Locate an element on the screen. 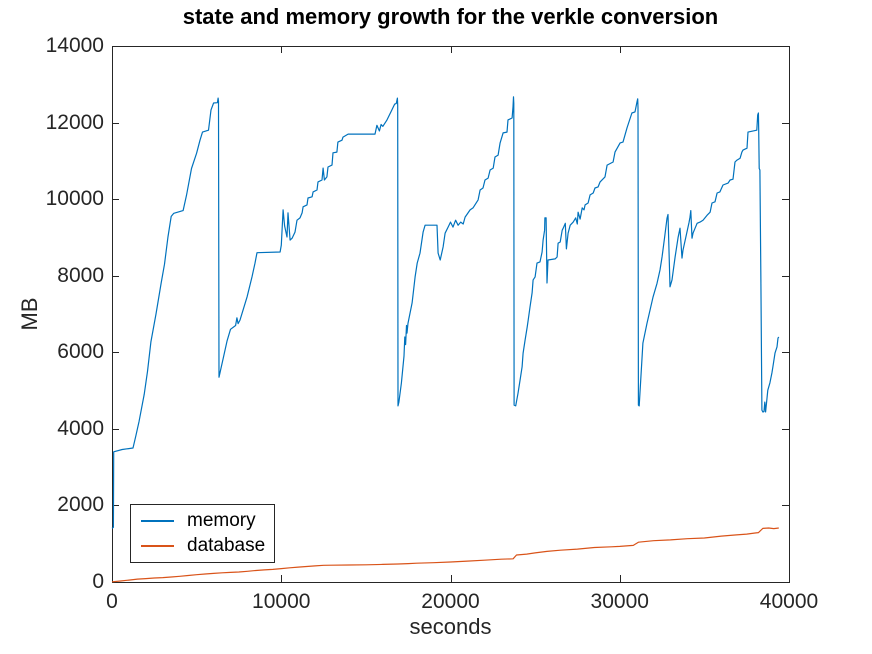 The width and height of the screenshot is (872, 654). legend-label-database: database is located at coordinates (226, 545).